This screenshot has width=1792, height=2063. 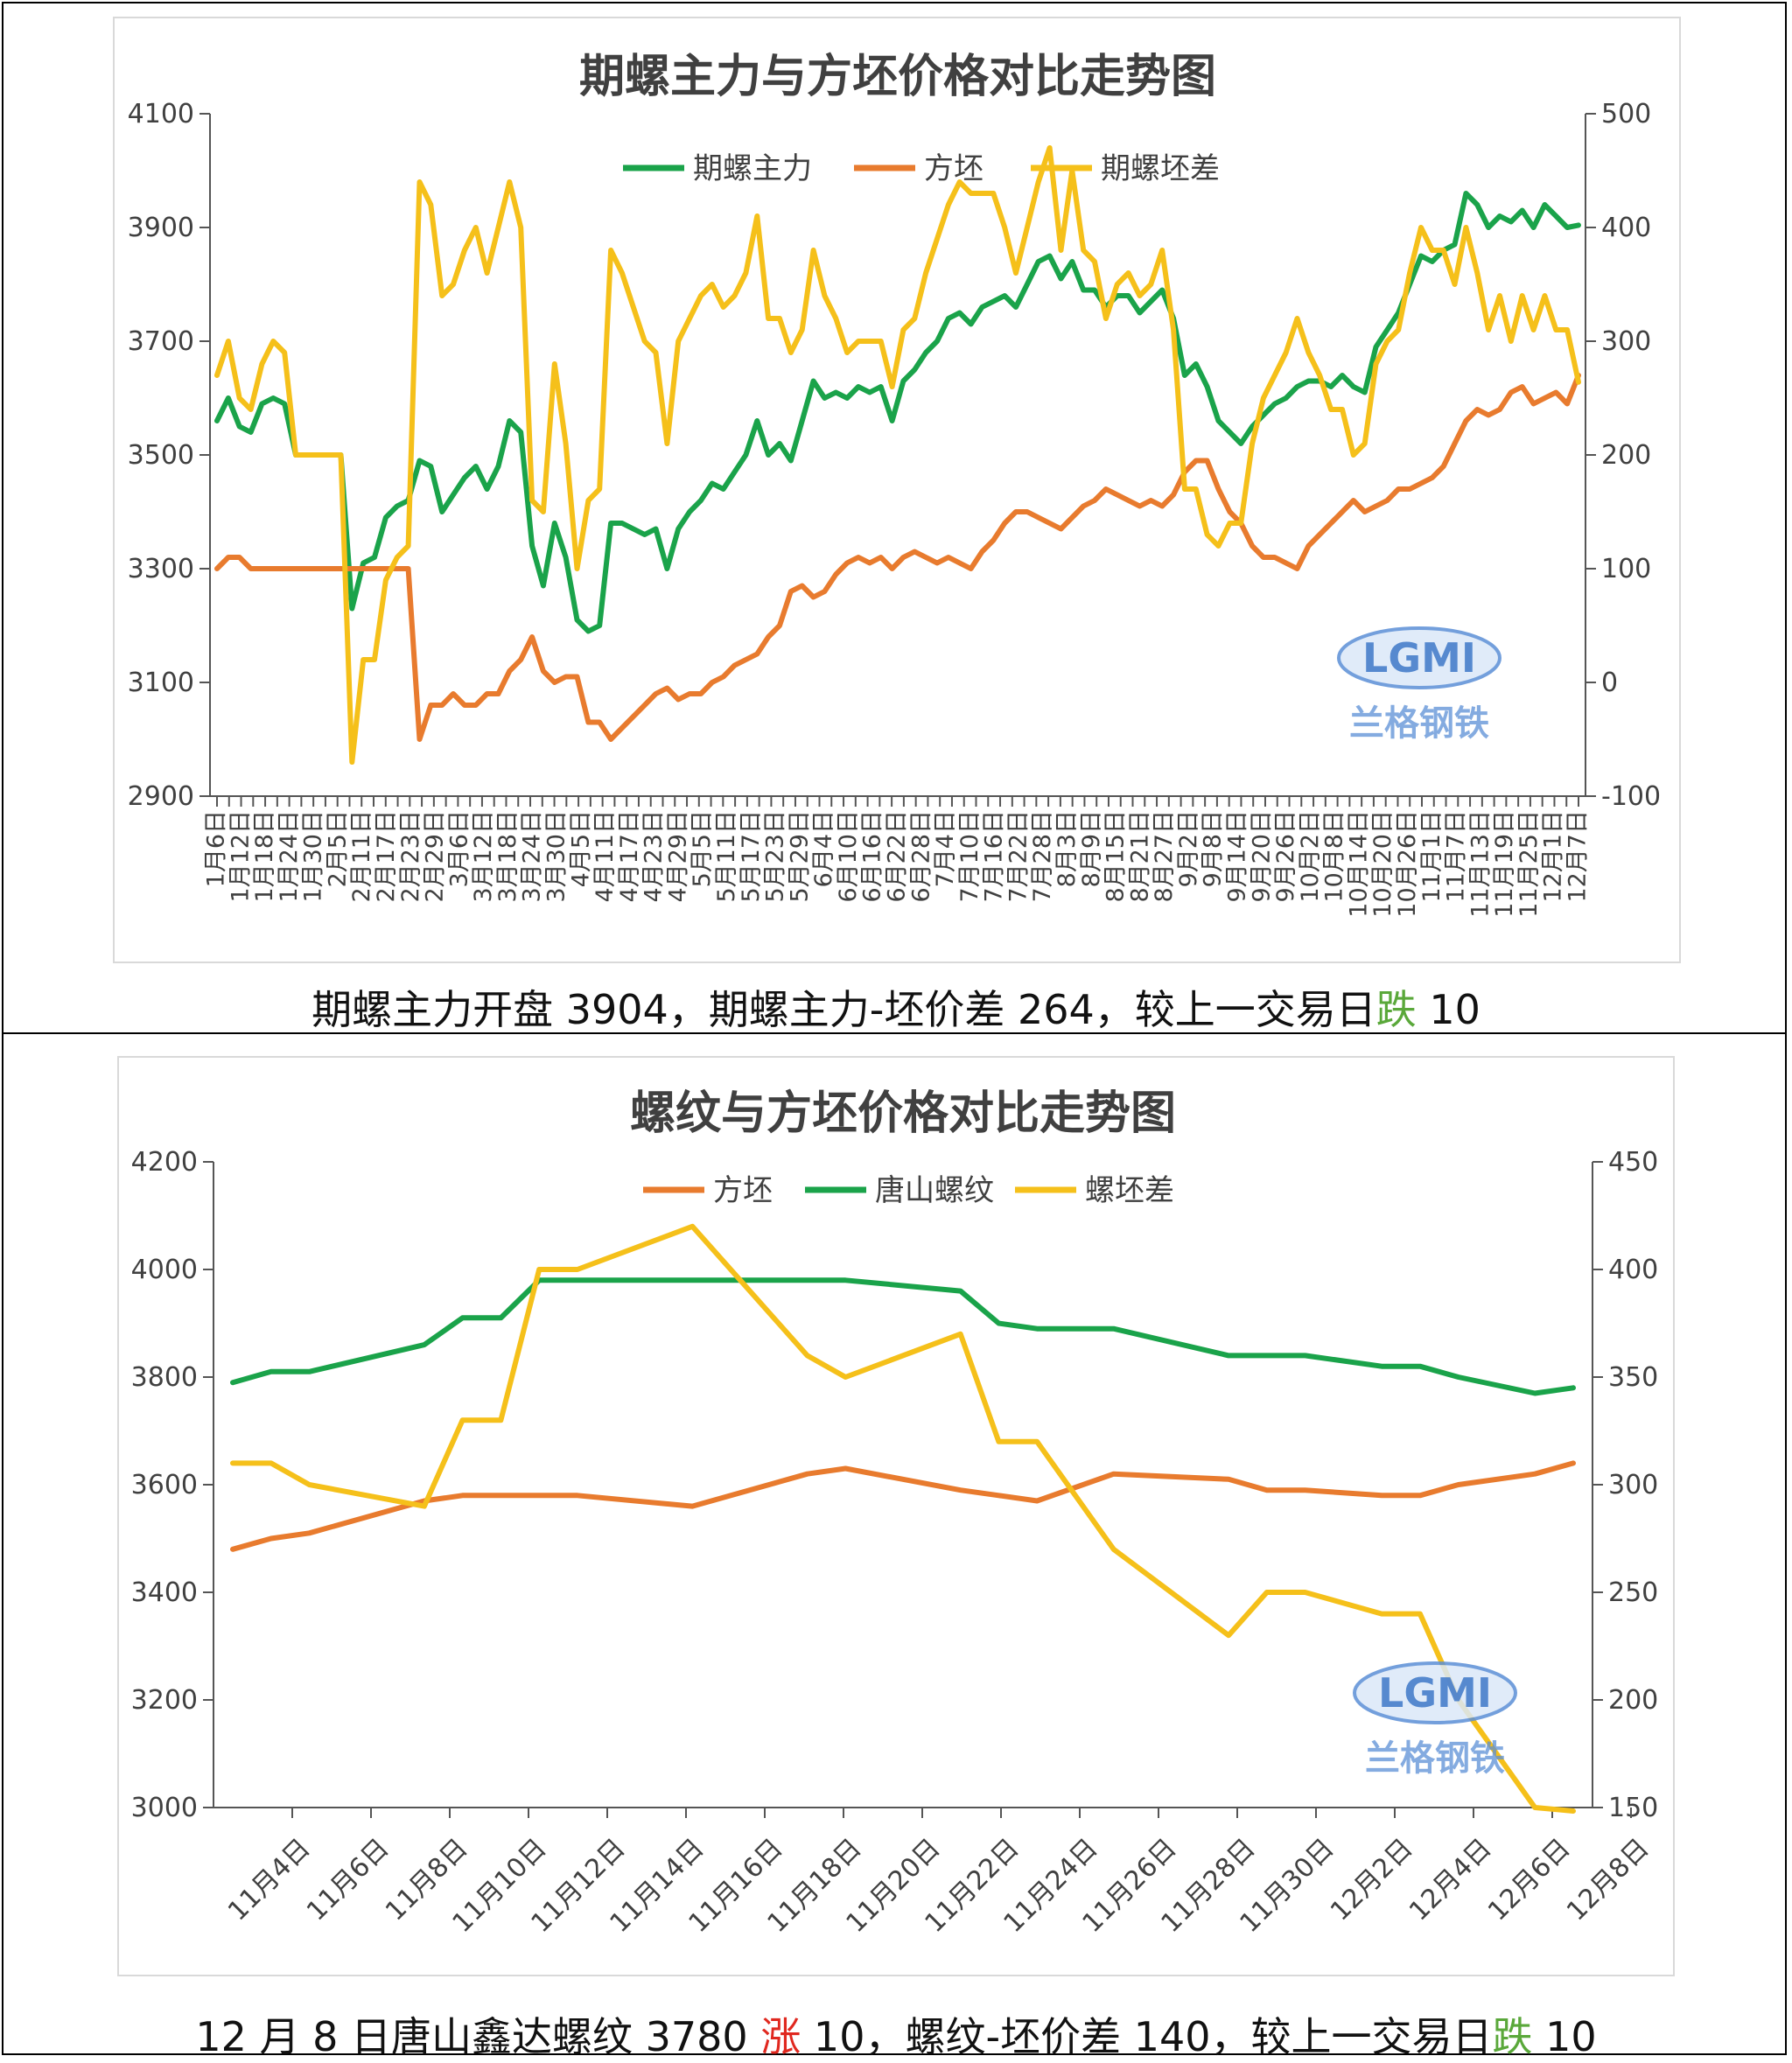 I want to click on x-tick-label: 3月24日, so click(x=532, y=856).